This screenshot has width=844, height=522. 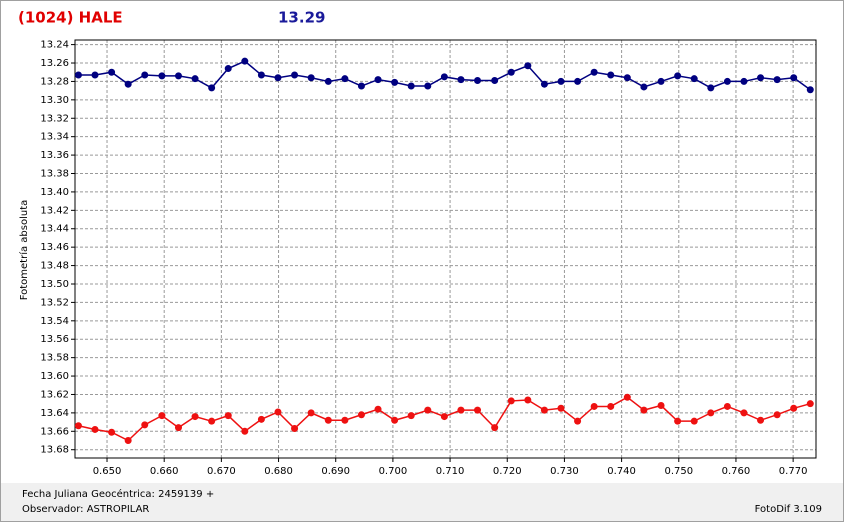 I want to click on y-tick-label: 13.44, so click(x=54, y=229).